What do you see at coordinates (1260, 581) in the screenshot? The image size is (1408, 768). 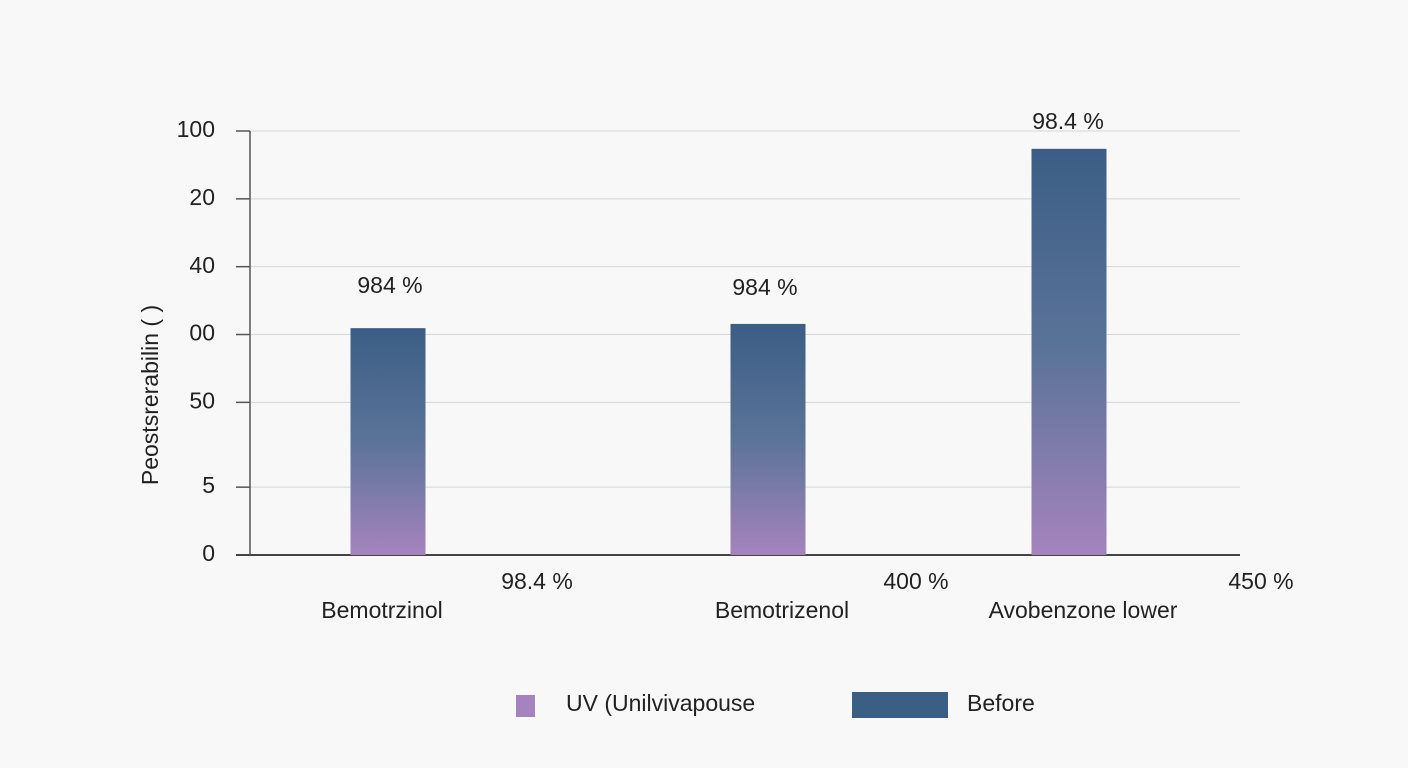 I see `annotation: 450 %` at bounding box center [1260, 581].